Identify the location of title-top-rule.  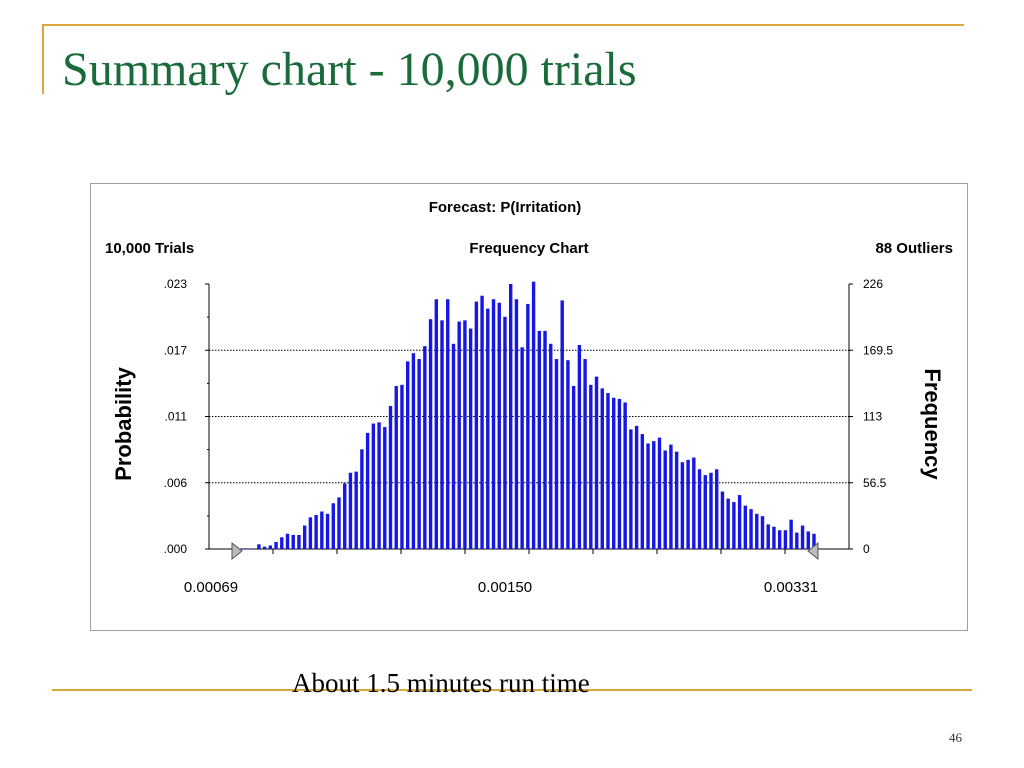
(503, 25).